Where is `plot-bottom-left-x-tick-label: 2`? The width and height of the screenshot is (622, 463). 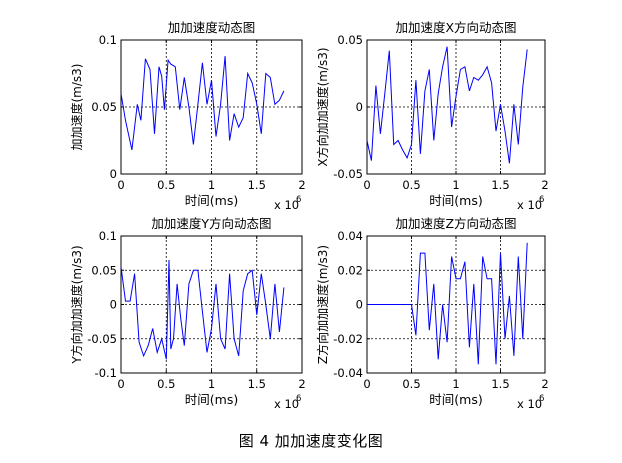 plot-bottom-left-x-tick-label: 2 is located at coordinates (301, 384).